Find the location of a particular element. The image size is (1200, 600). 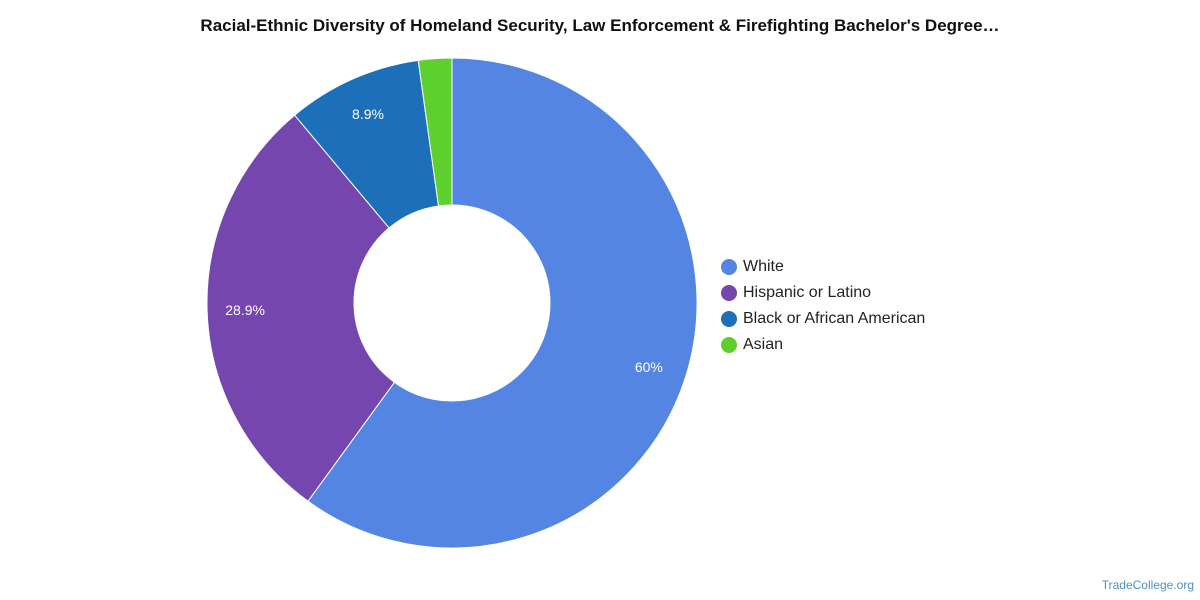

legend-item-black-or-african-american: Black or African American is located at coordinates (823, 319).